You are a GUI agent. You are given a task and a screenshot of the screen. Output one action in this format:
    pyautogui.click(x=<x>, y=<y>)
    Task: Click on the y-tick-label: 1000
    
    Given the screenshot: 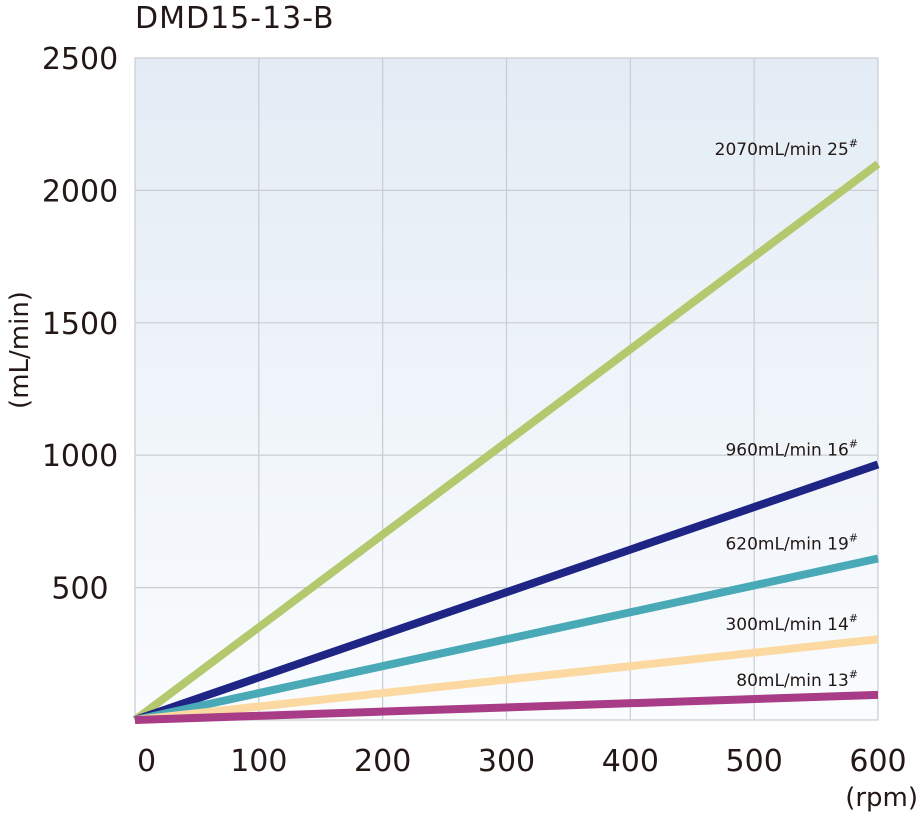 What is the action you would take?
    pyautogui.click(x=80, y=456)
    